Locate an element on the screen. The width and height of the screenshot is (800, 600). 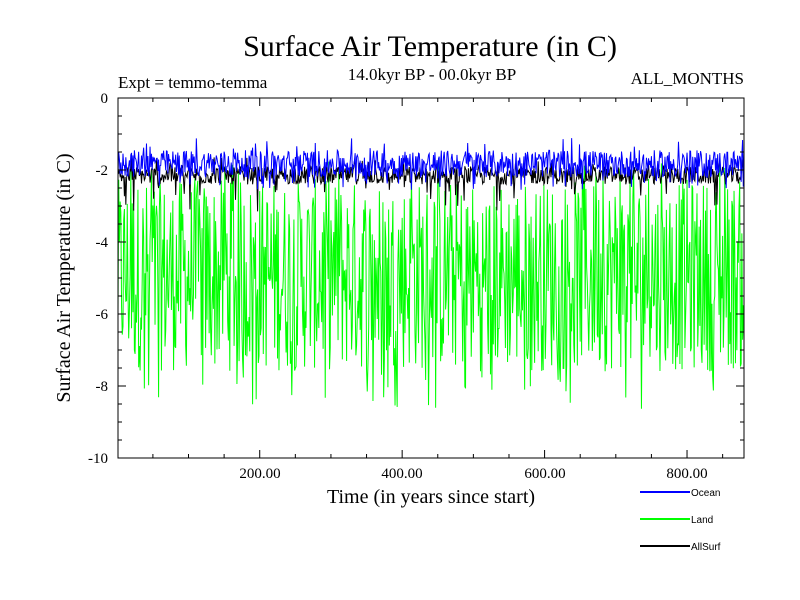
x-tick-label: 200.00 is located at coordinates (259, 474).